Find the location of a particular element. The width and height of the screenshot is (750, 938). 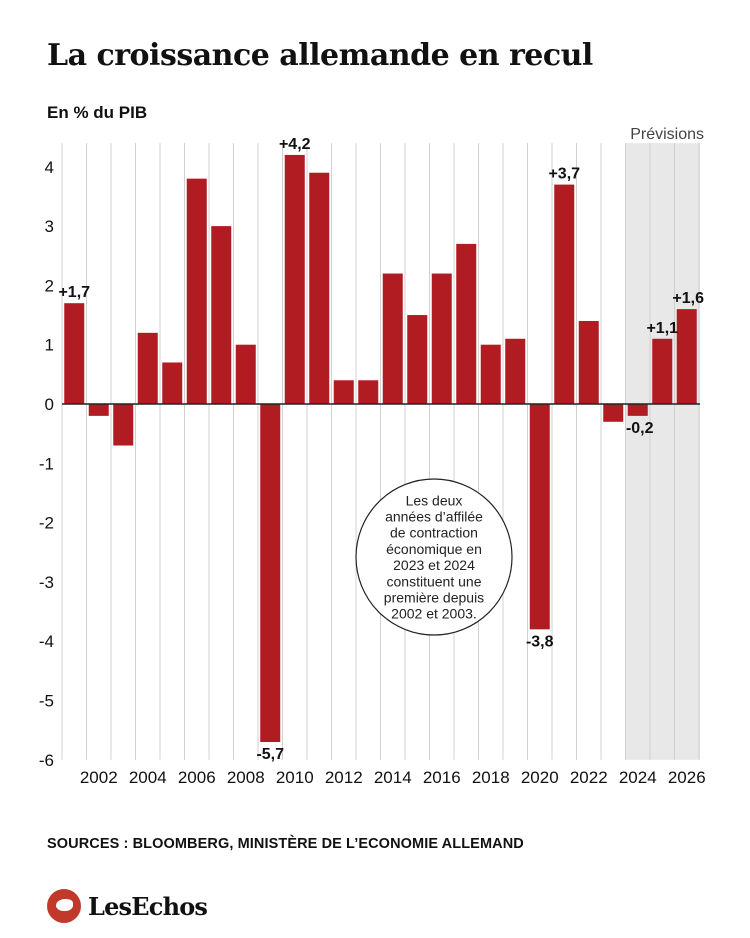

x-tick-label: 2016 is located at coordinates (442, 777).